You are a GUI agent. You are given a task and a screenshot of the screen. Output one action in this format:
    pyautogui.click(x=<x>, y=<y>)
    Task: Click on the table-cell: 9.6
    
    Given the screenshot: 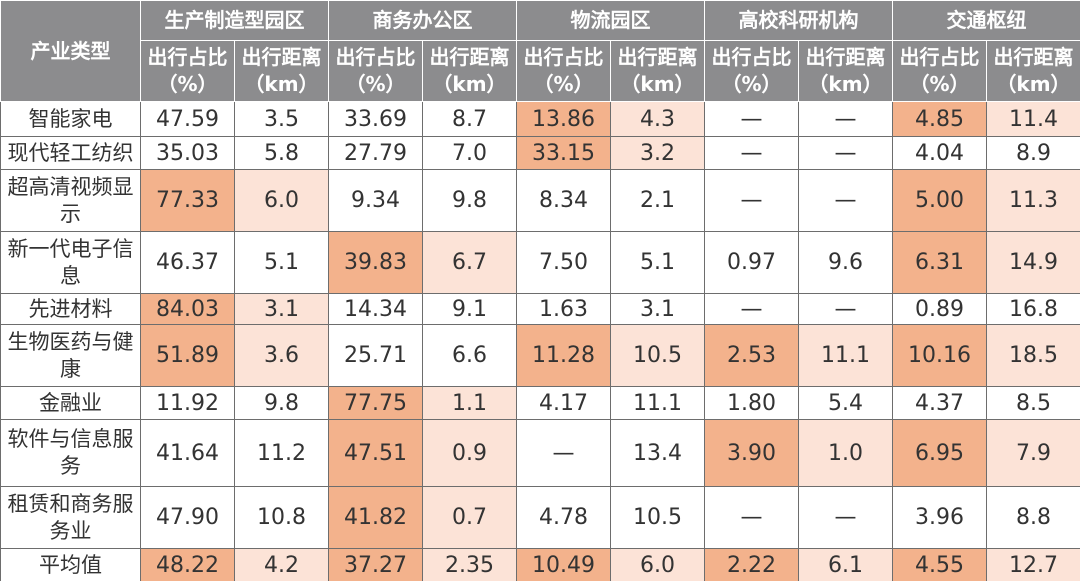 What is the action you would take?
    pyautogui.click(x=845, y=262)
    